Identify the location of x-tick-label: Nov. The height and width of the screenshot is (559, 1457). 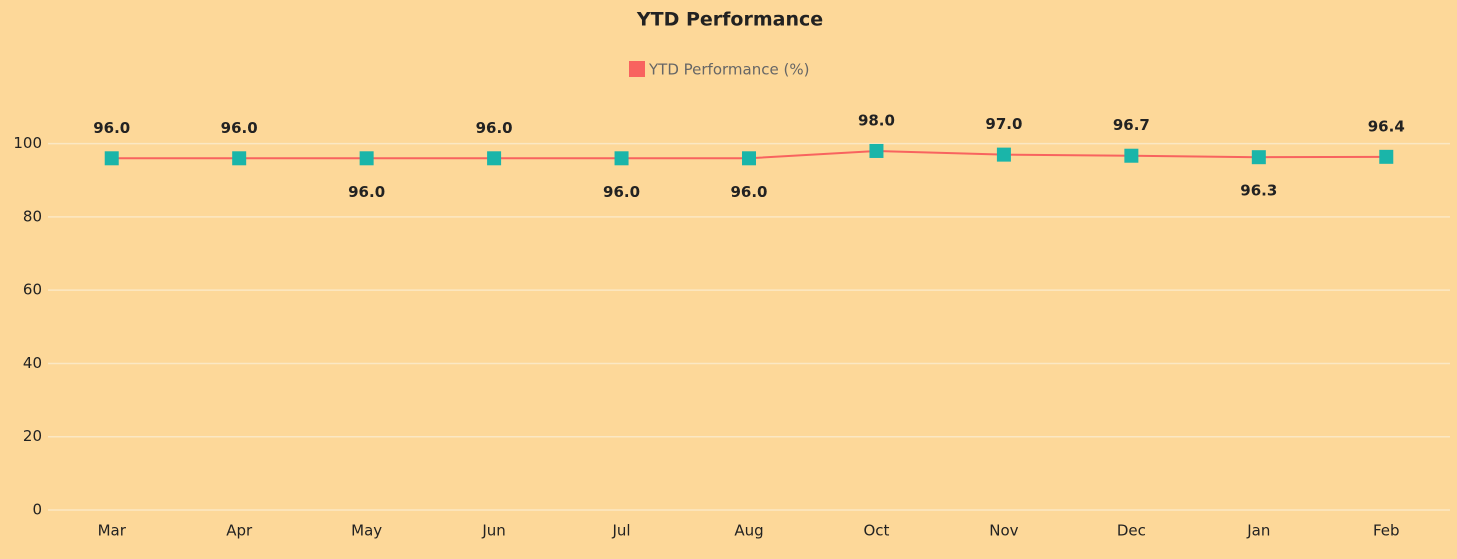
(1003, 531).